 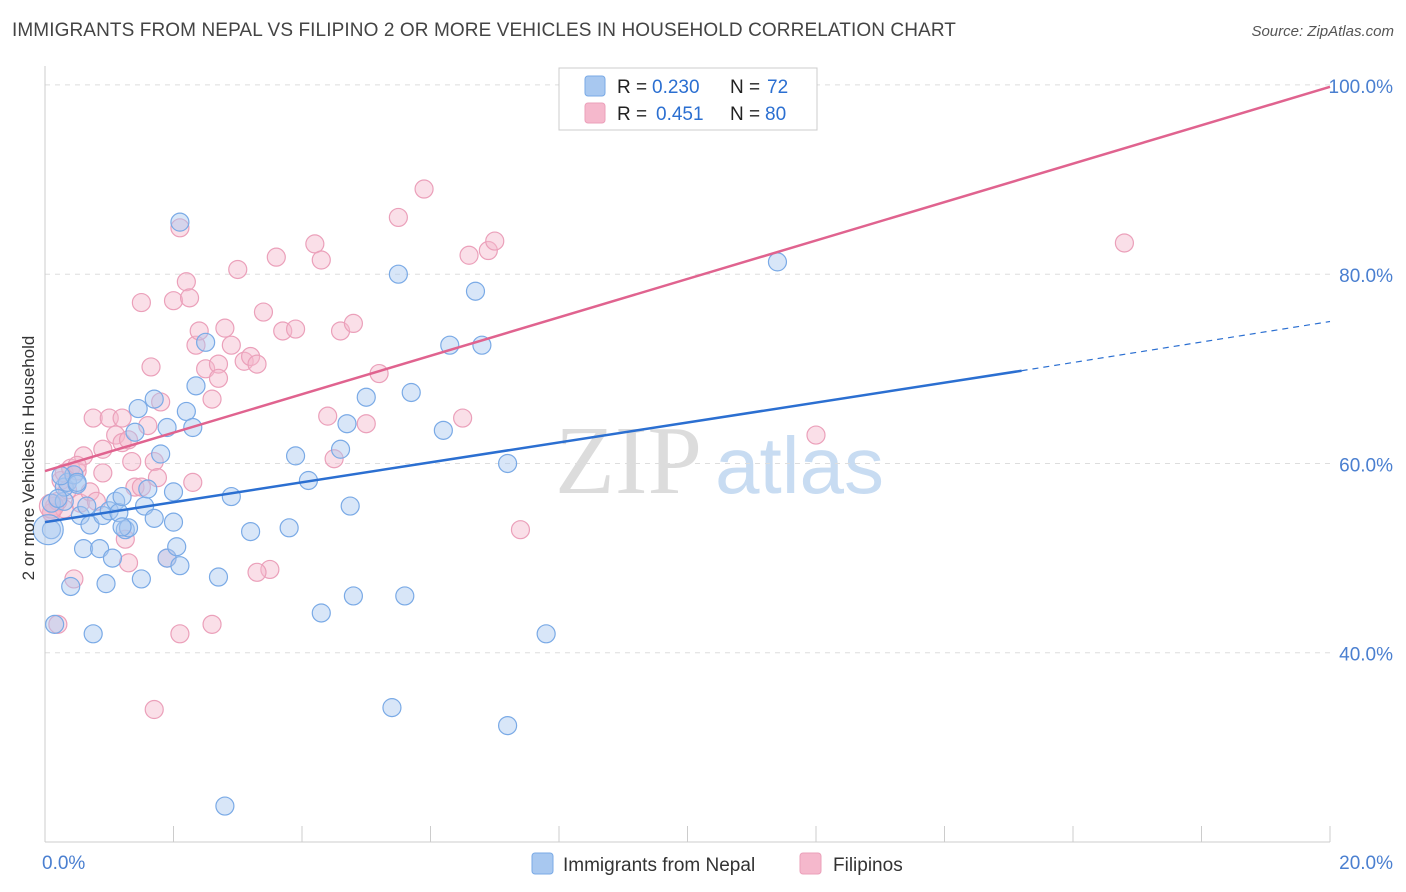 I want to click on nepal-trend-extension, so click(x=1176, y=346).